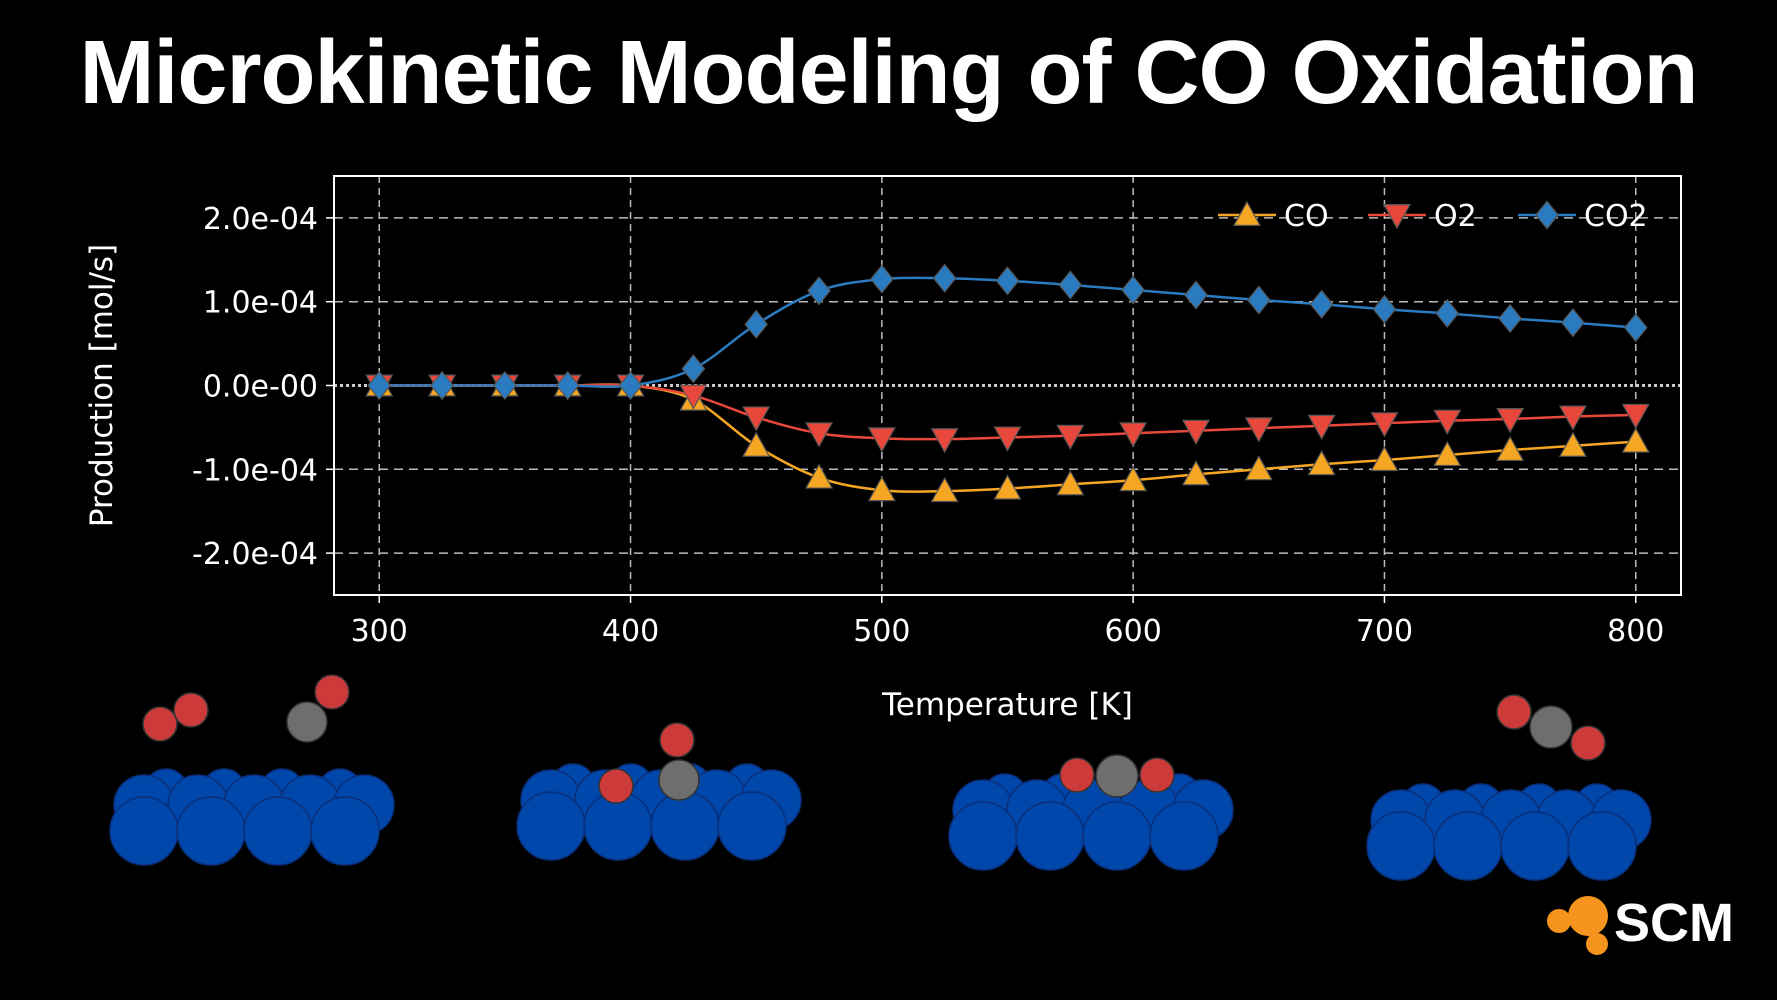 This screenshot has width=1777, height=1000. Describe the element at coordinates (102, 385) in the screenshot. I see `y-axis-label: Production [mol/s]` at that location.